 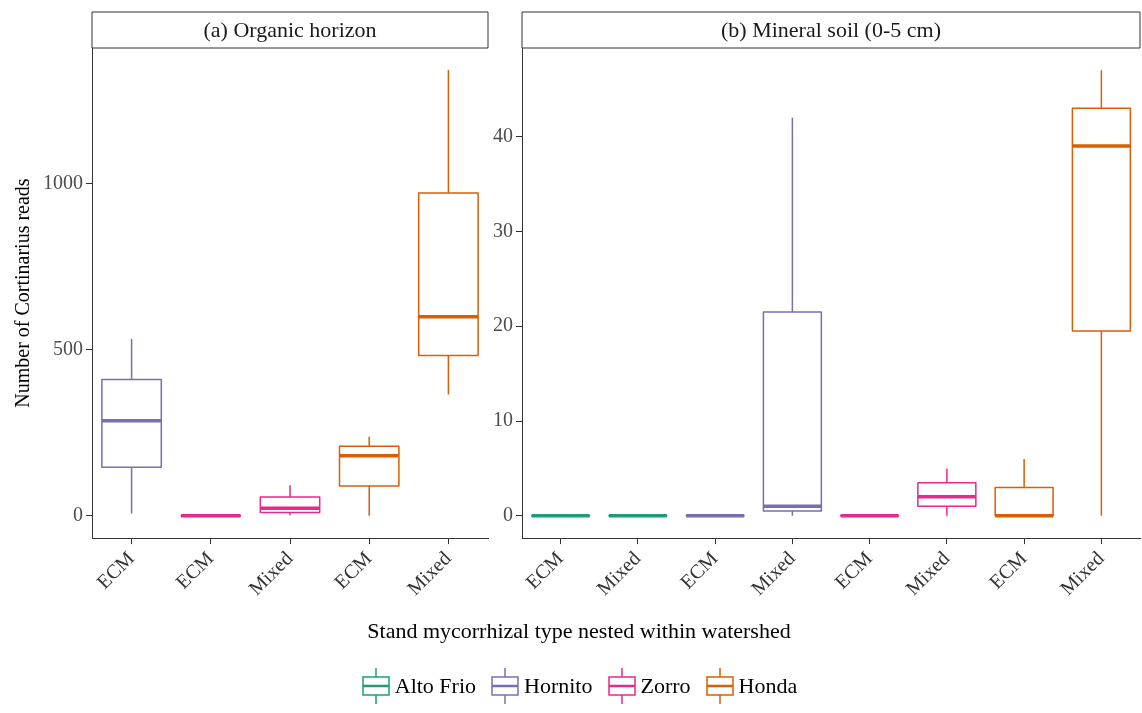 I want to click on chart-title: (a) Organic horizon, so click(x=290, y=29).